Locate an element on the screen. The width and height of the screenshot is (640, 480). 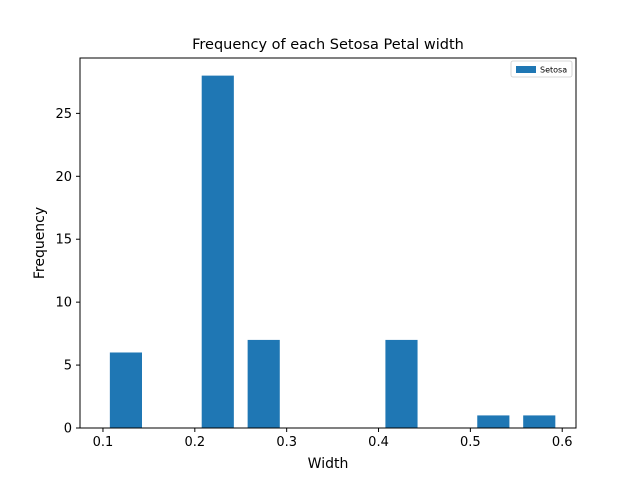
x-tick-label: 0.5 is located at coordinates (470, 442).